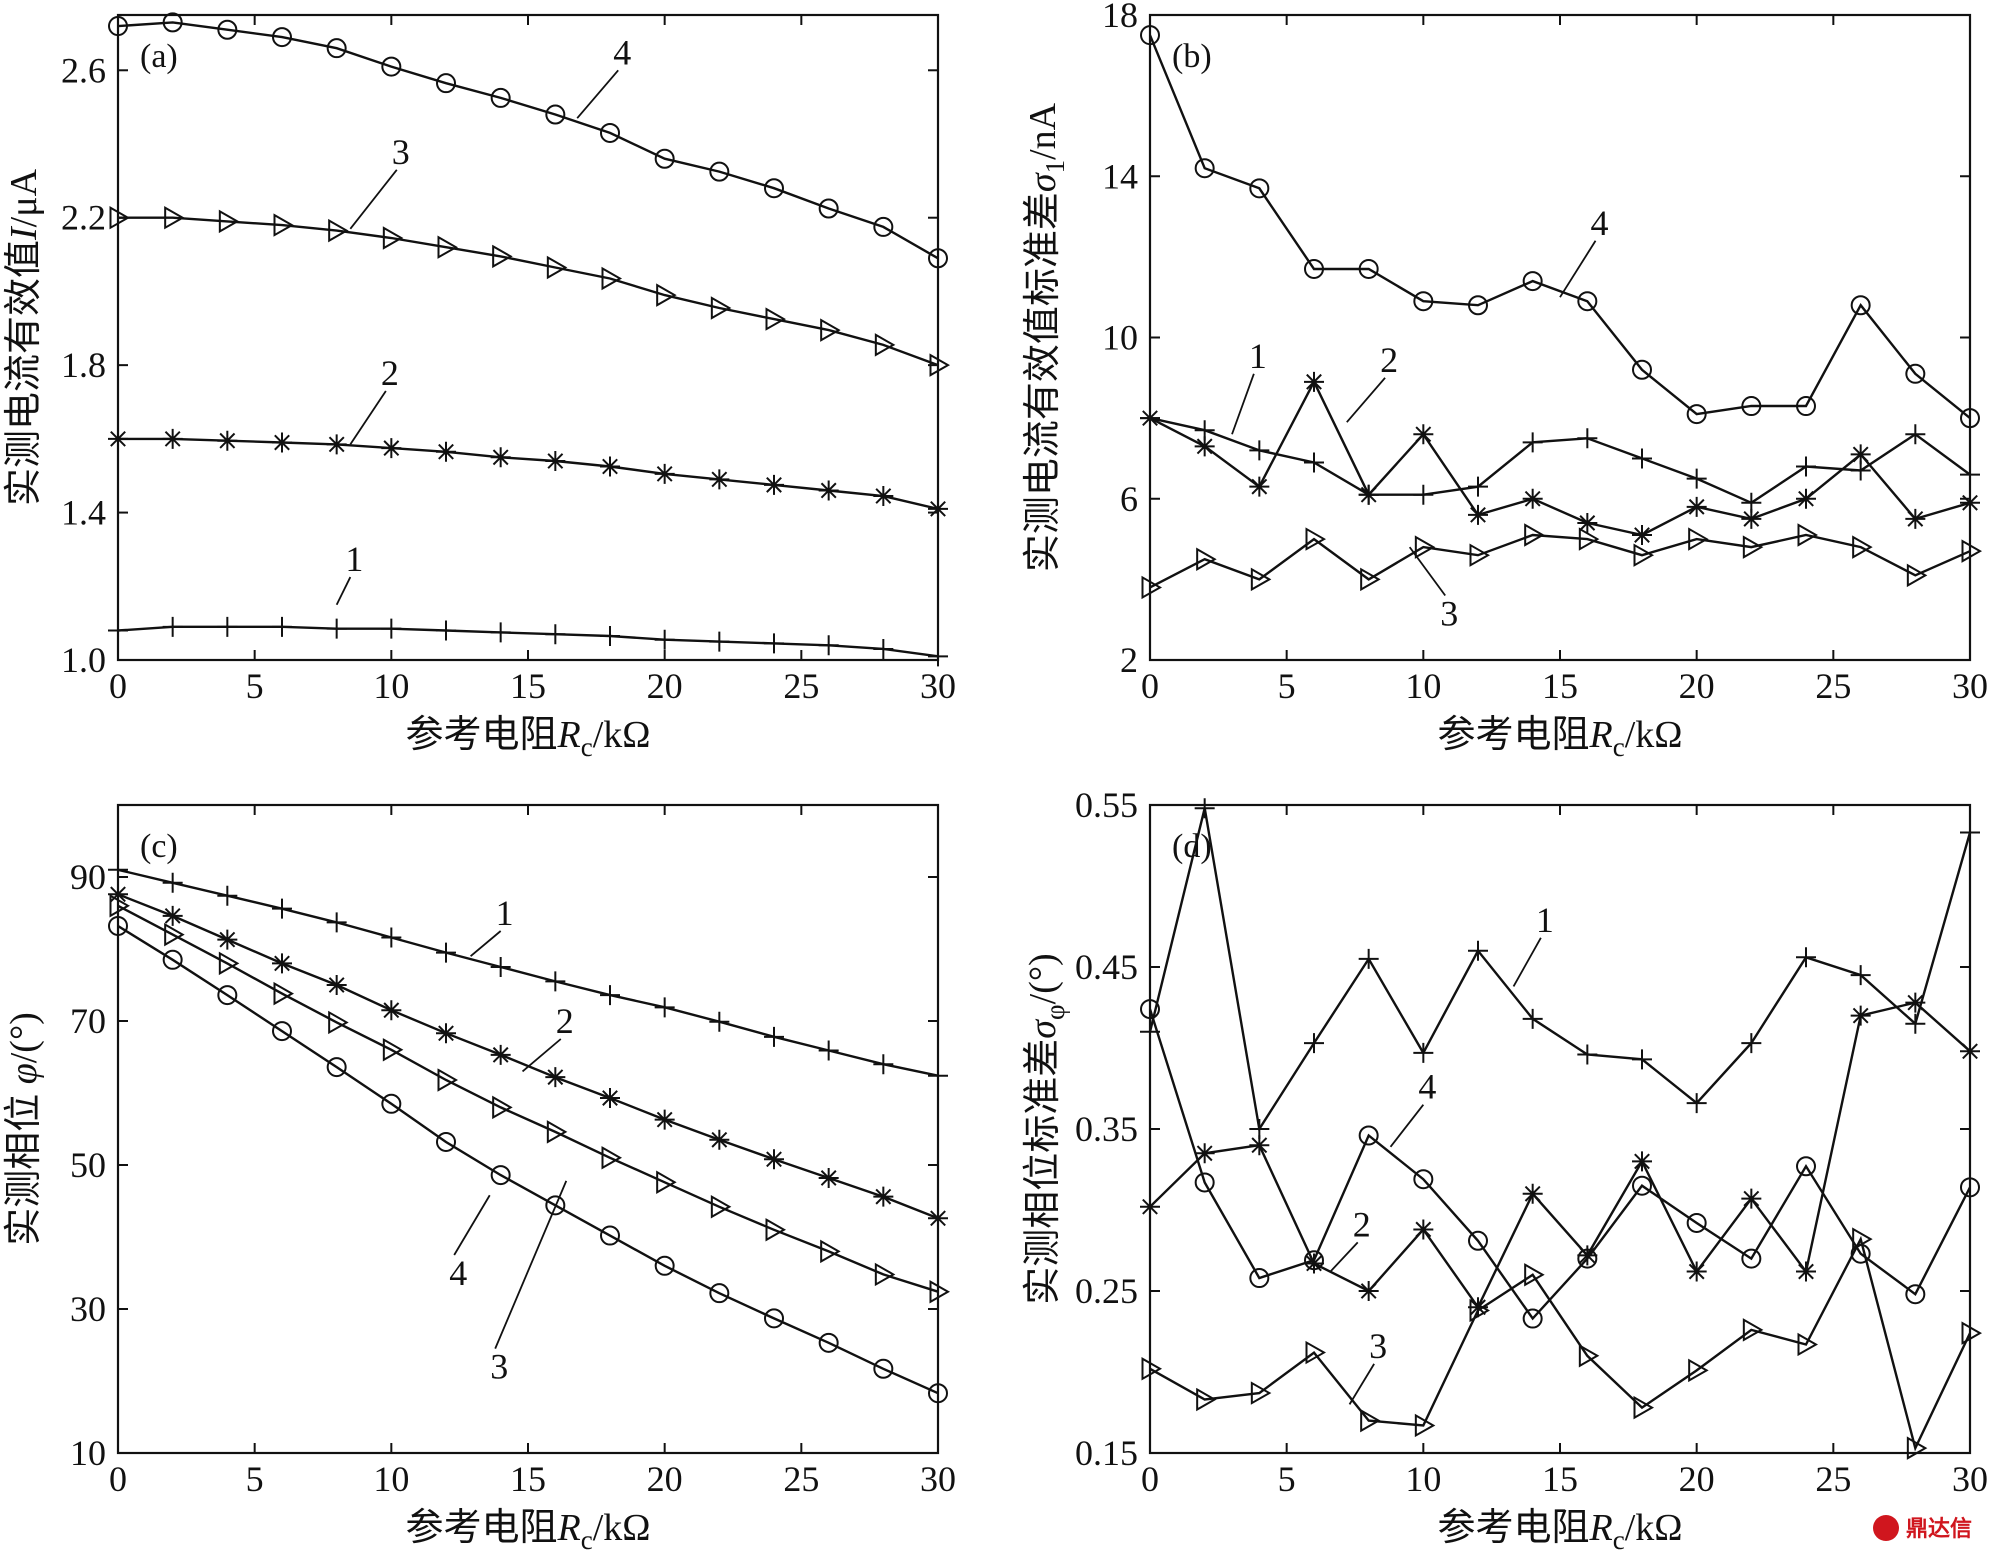 This screenshot has height=1556, width=1990. Describe the element at coordinates (88, 1021) in the screenshot. I see `y-tick-label: 70` at that location.